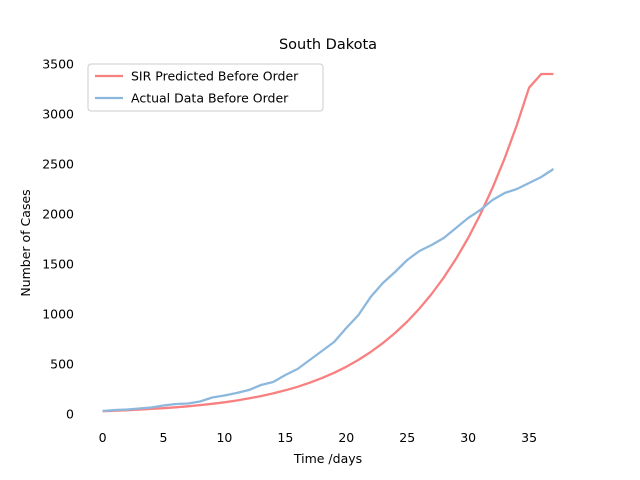 This screenshot has width=640, height=480. I want to click on chart-title: South Dakota, so click(328, 45).